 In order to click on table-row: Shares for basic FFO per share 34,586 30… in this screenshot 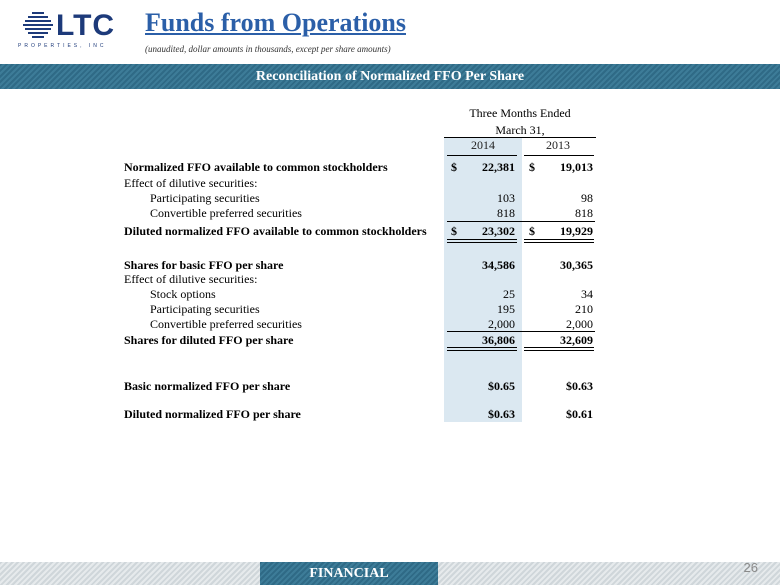, I will do `click(358, 265)`.